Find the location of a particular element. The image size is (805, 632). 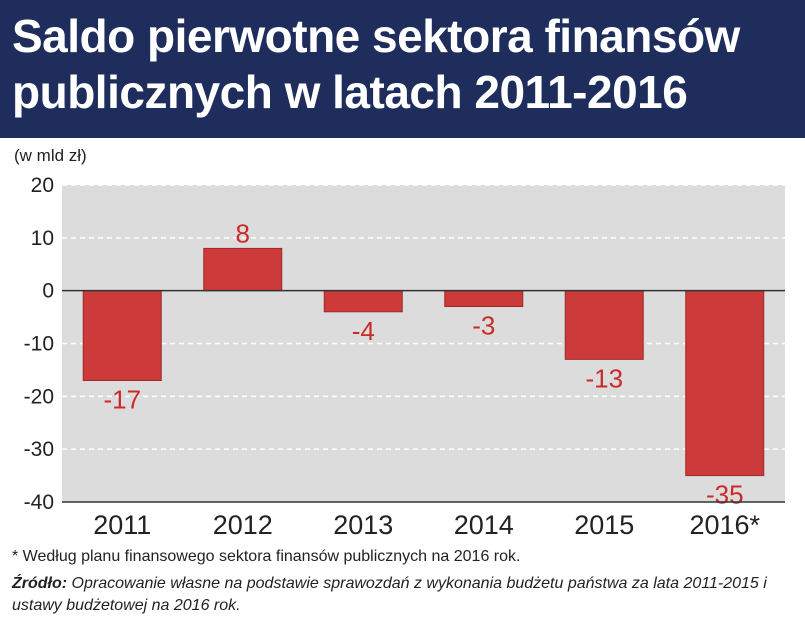

data-label: -13 is located at coordinates (604, 378).